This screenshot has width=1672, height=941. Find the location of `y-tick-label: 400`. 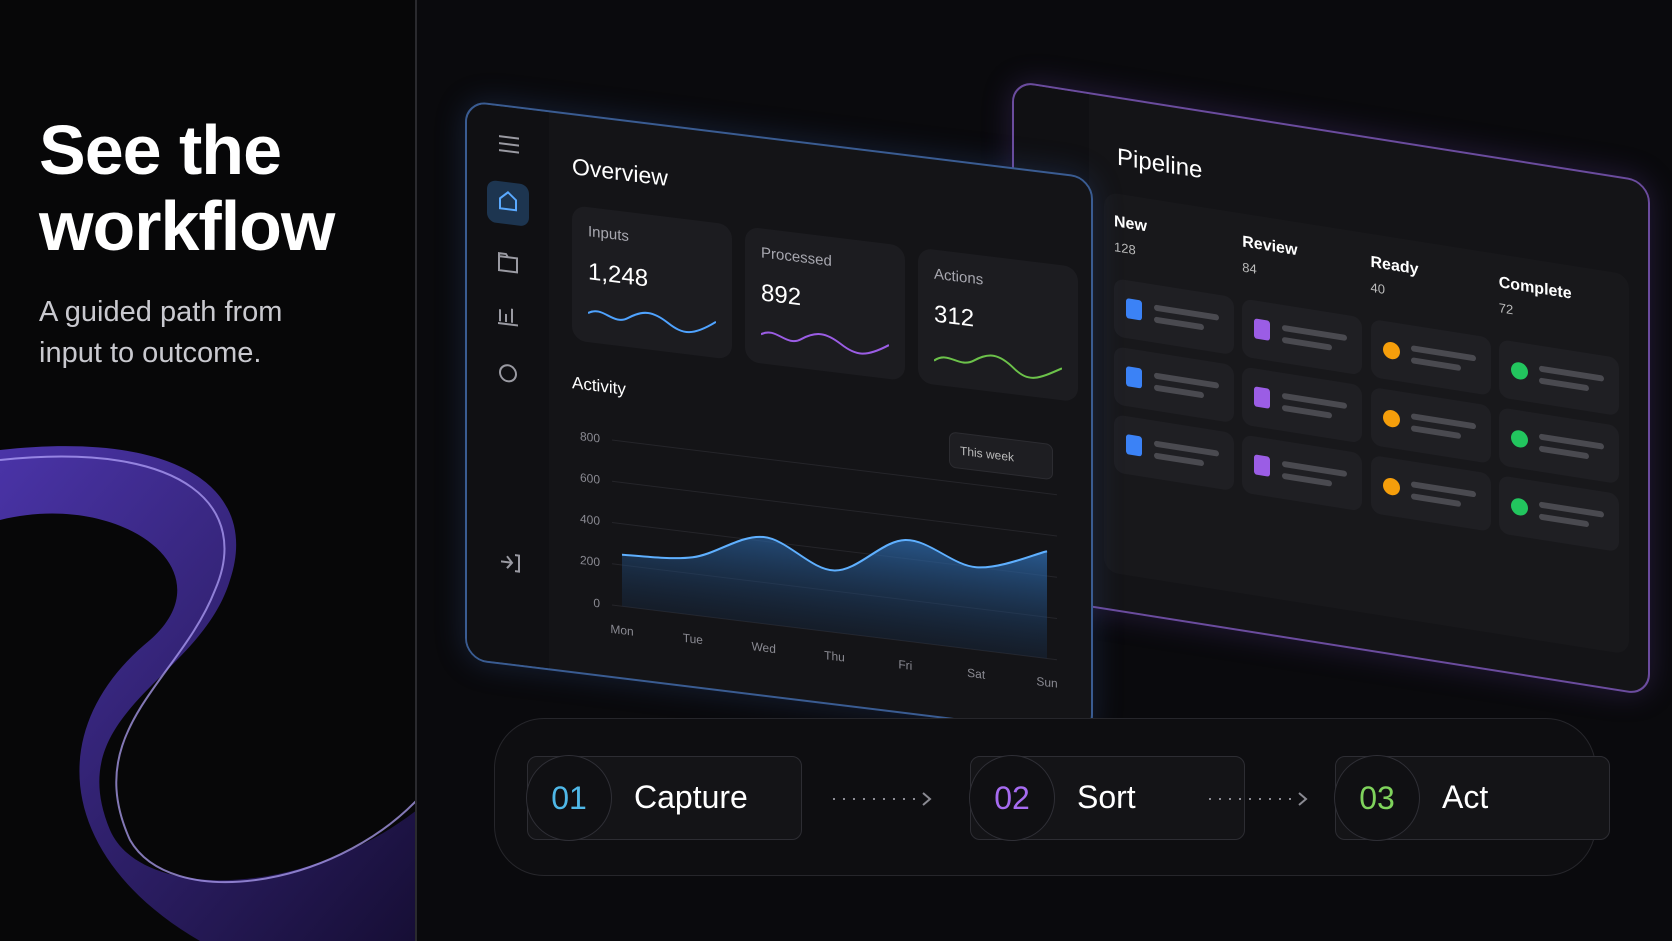

y-tick-label: 400 is located at coordinates (590, 520).